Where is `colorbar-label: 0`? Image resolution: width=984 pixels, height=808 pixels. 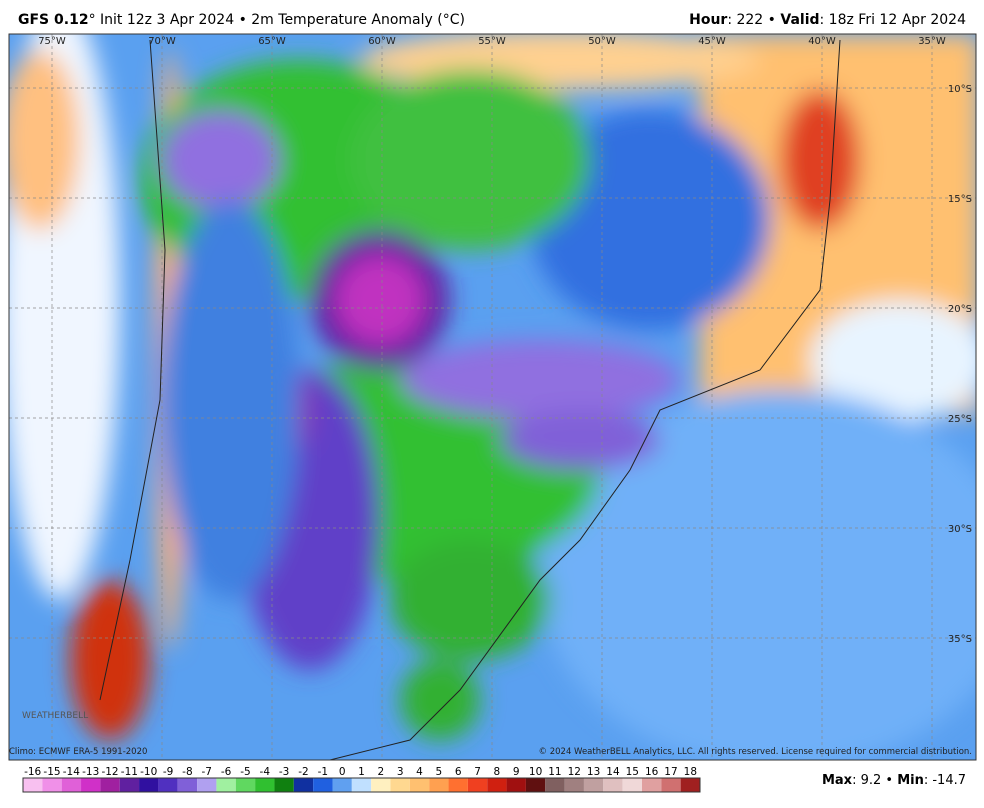 colorbar-label: 0 is located at coordinates (342, 772).